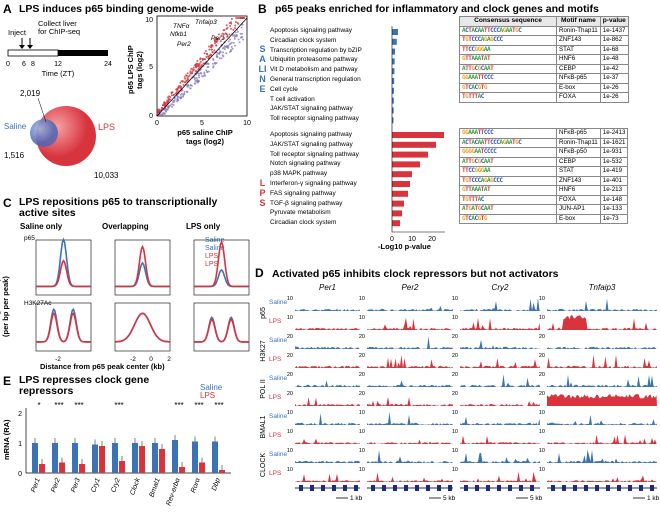 This screenshot has width=660, height=512. What do you see at coordinates (544, 180) in the screenshot?
I see `motif-row: TGTCCCAGAGCCC ZNF143 1e-401` at bounding box center [544, 180].